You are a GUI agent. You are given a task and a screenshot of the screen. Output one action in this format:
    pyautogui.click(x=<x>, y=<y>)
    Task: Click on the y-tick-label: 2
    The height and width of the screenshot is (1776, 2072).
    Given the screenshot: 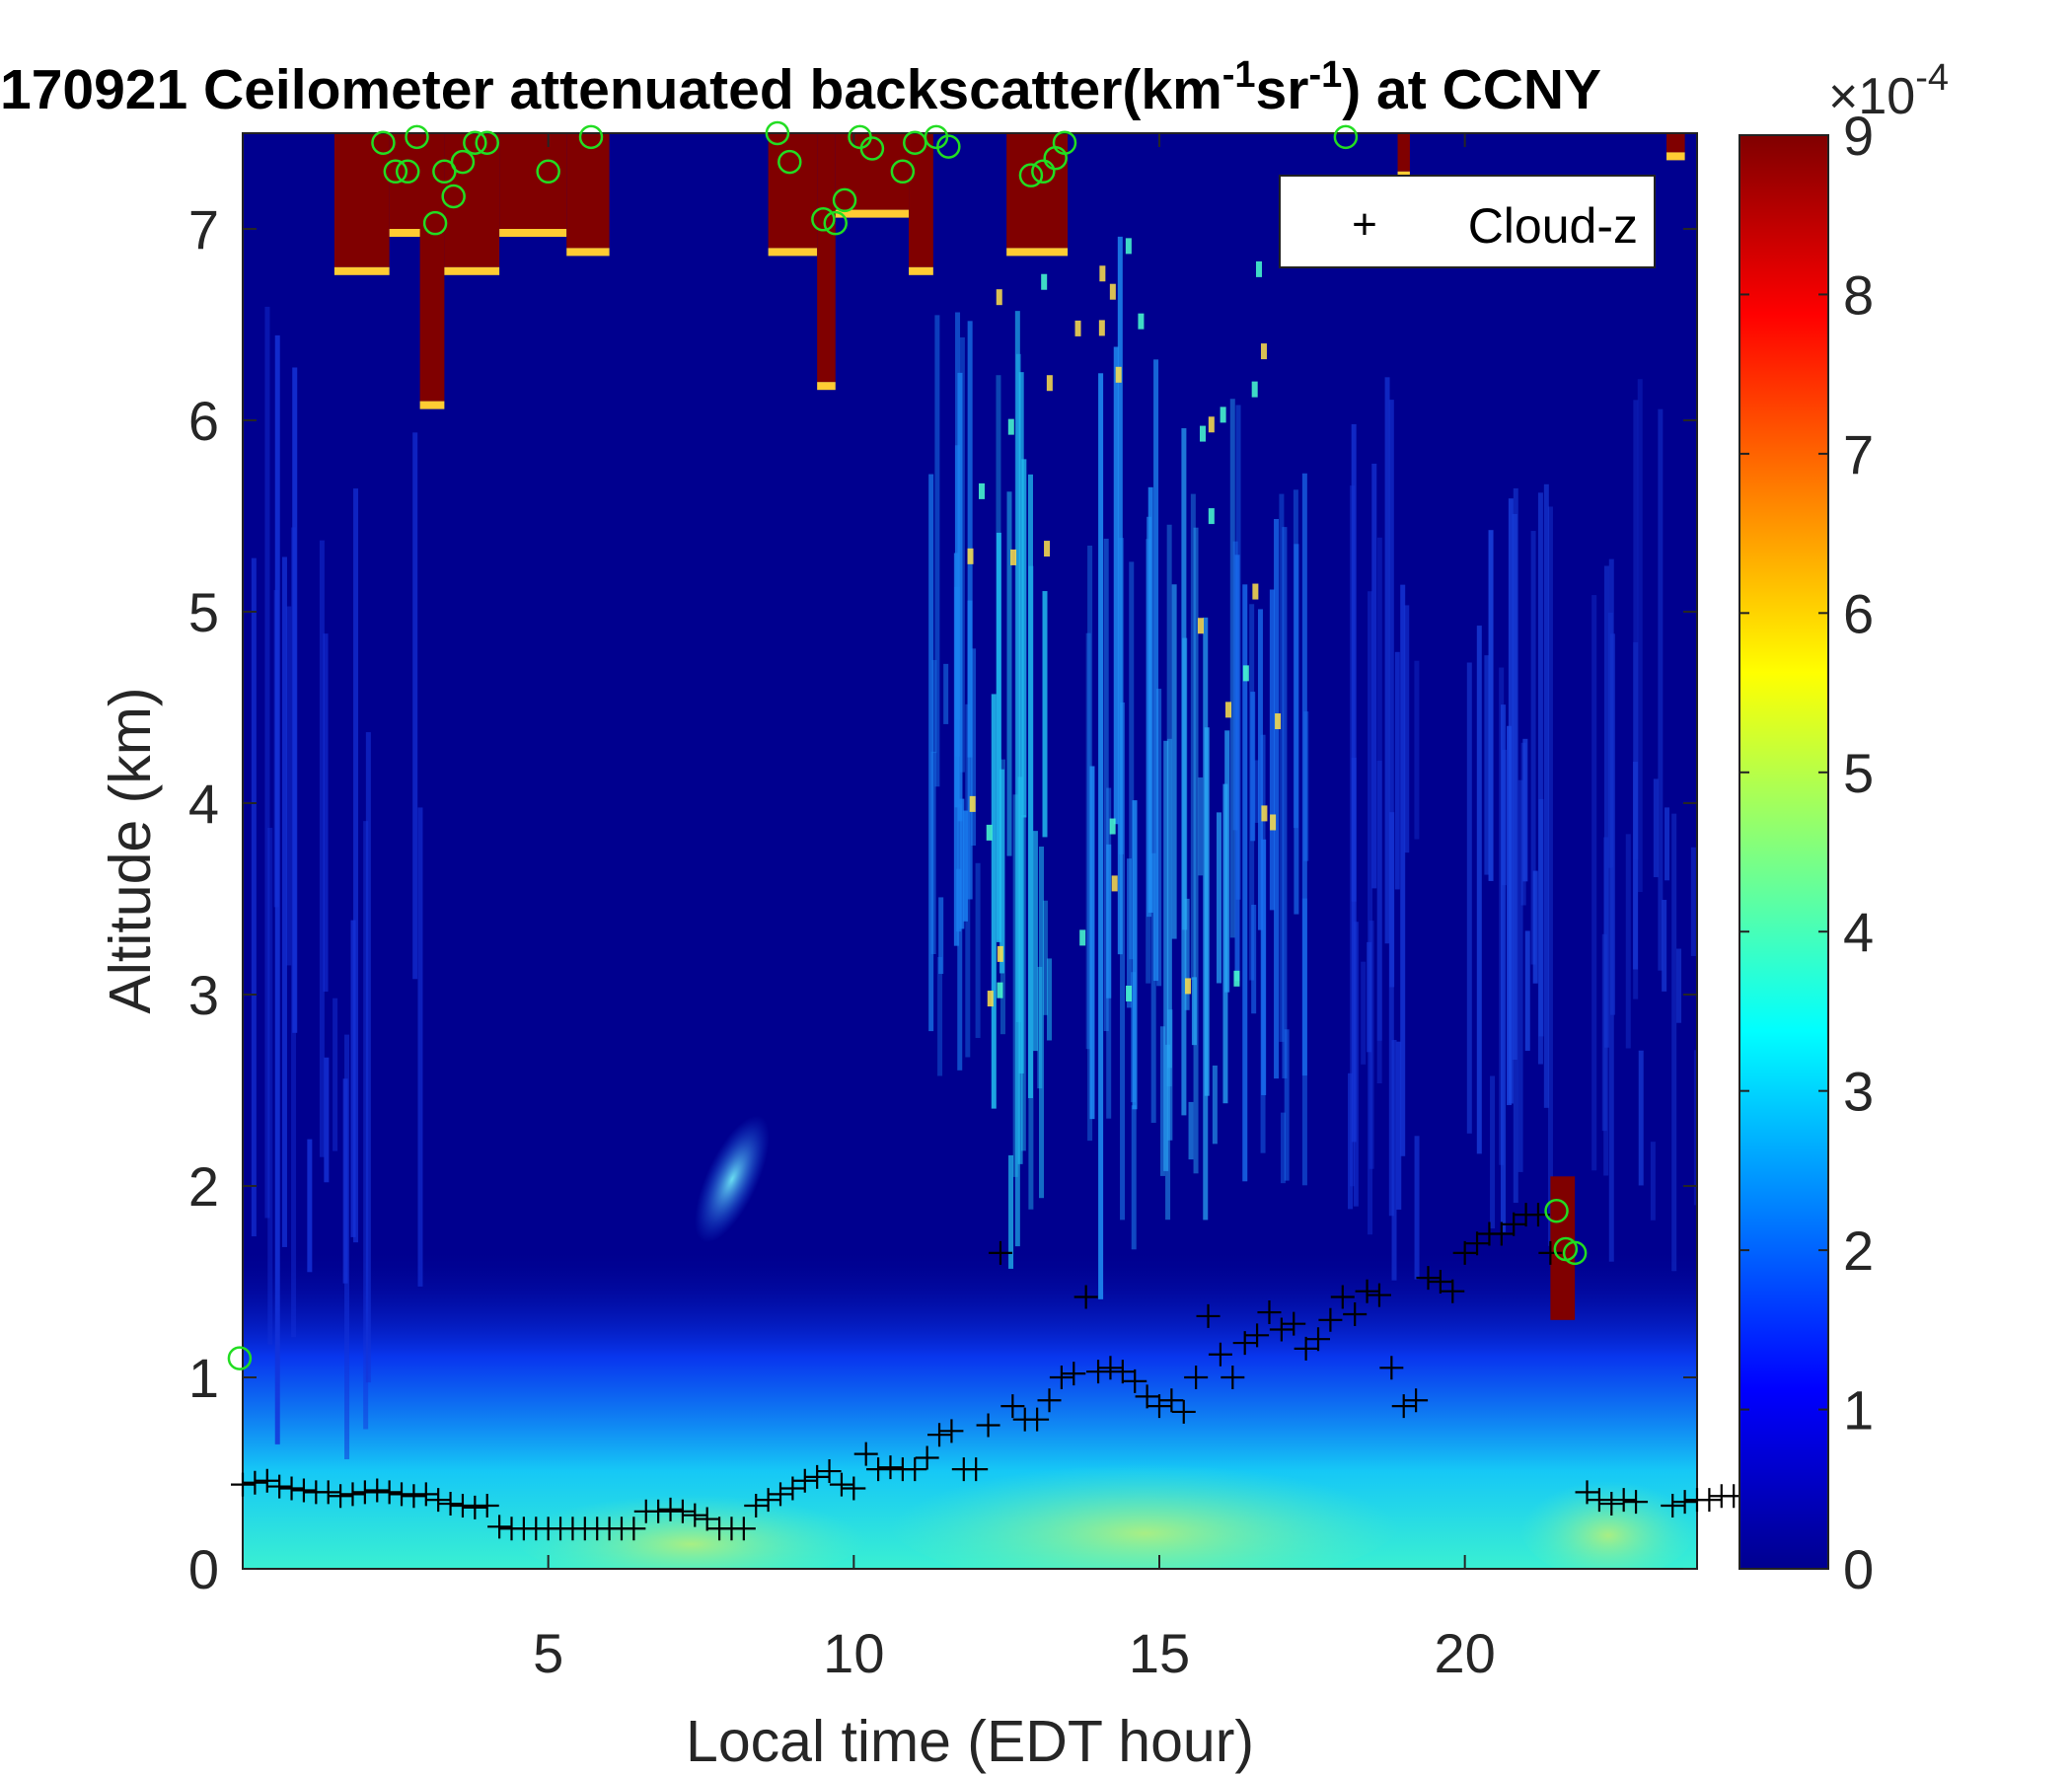 What is the action you would take?
    pyautogui.click(x=204, y=1187)
    